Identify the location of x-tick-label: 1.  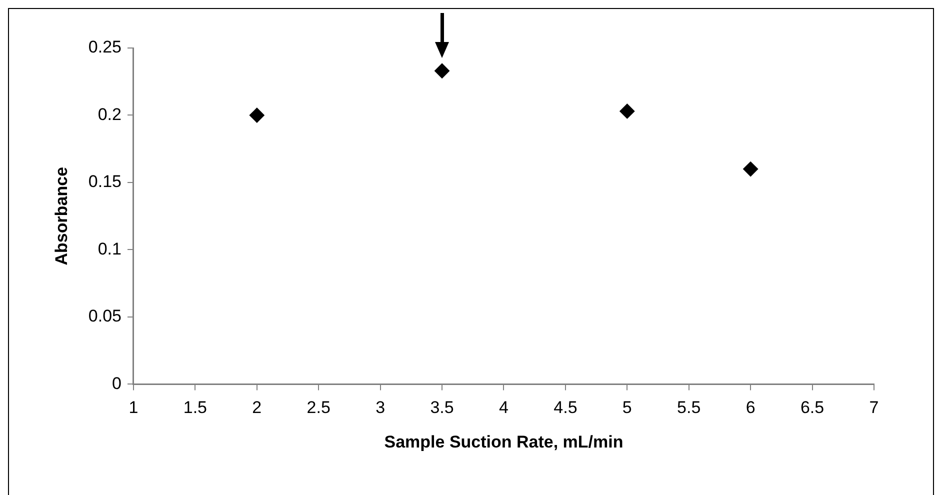
(133, 408).